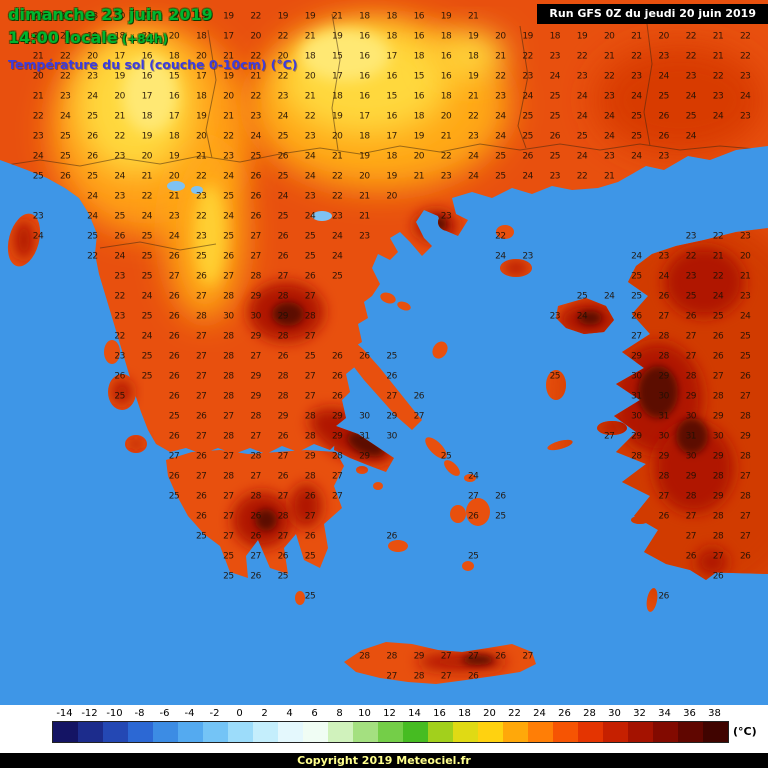  What do you see at coordinates (464, 713) in the screenshot?
I see `legend-tick-label: 18` at bounding box center [464, 713].